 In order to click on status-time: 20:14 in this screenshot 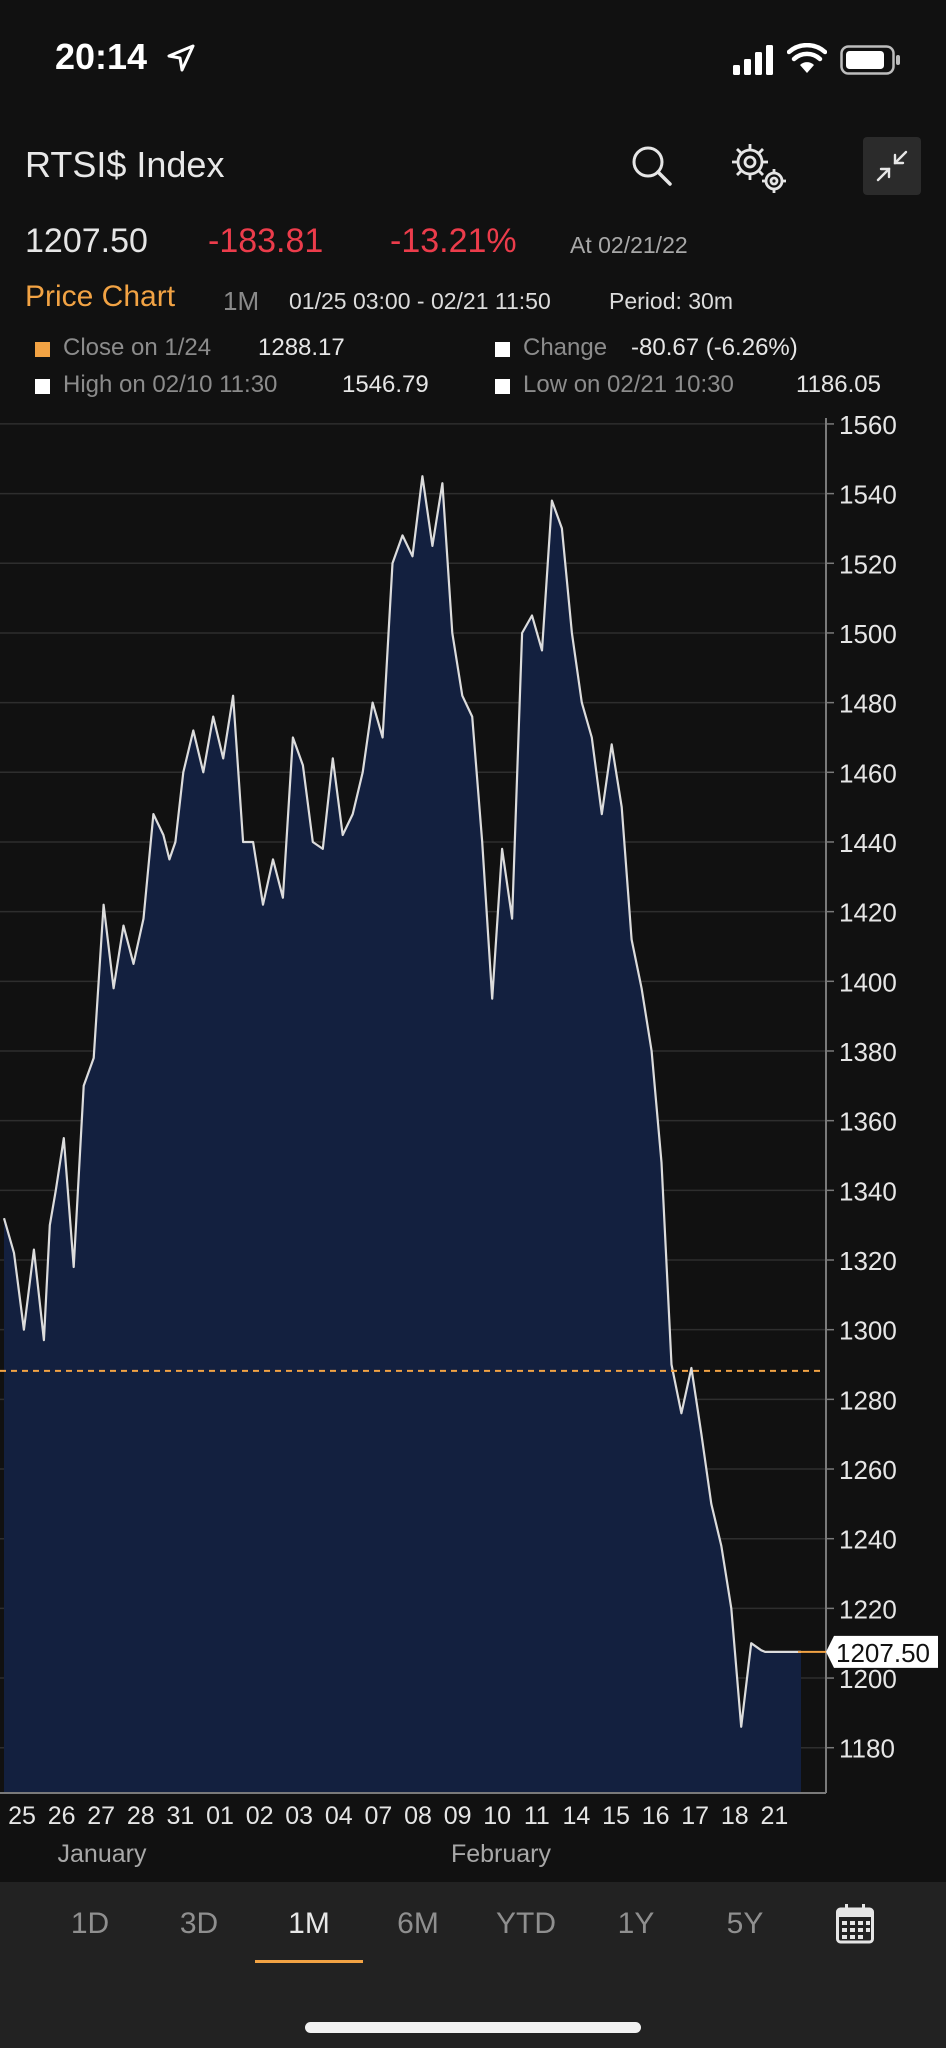, I will do `click(101, 56)`.